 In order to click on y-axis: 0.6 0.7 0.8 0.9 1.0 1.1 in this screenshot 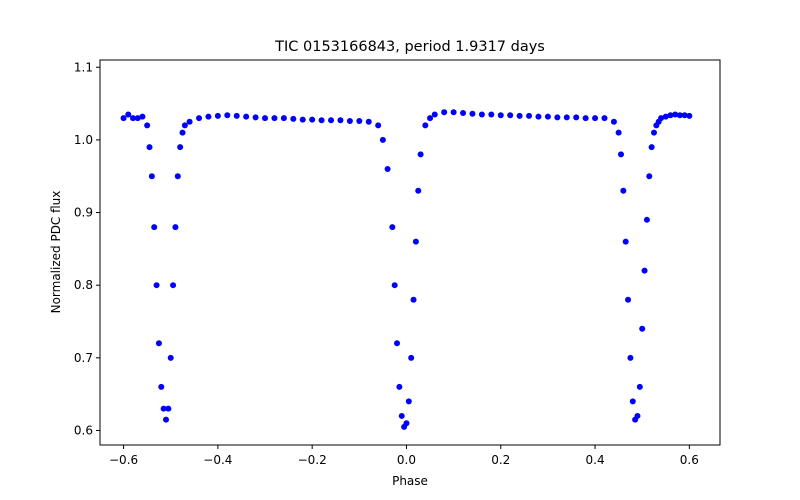, I will do `click(87, 248)`.